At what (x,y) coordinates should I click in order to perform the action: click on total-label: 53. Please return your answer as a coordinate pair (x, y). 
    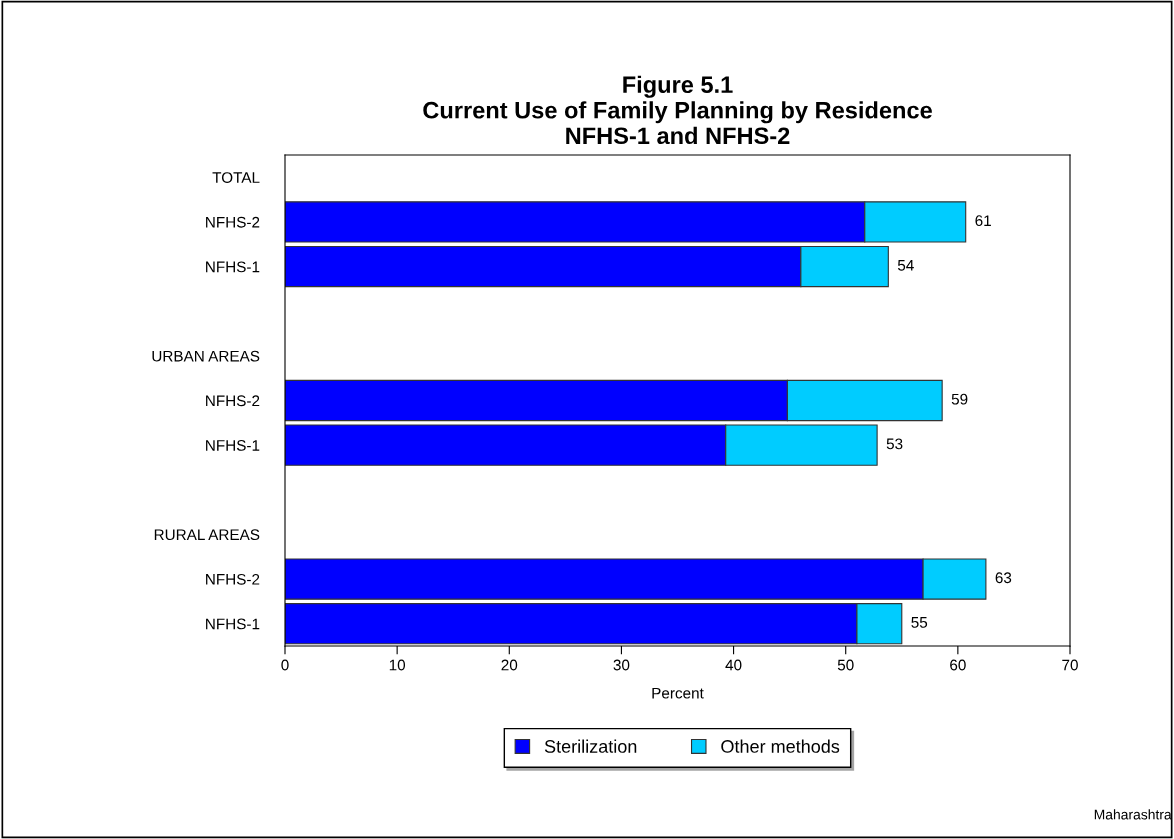
    Looking at the image, I should click on (894, 444).